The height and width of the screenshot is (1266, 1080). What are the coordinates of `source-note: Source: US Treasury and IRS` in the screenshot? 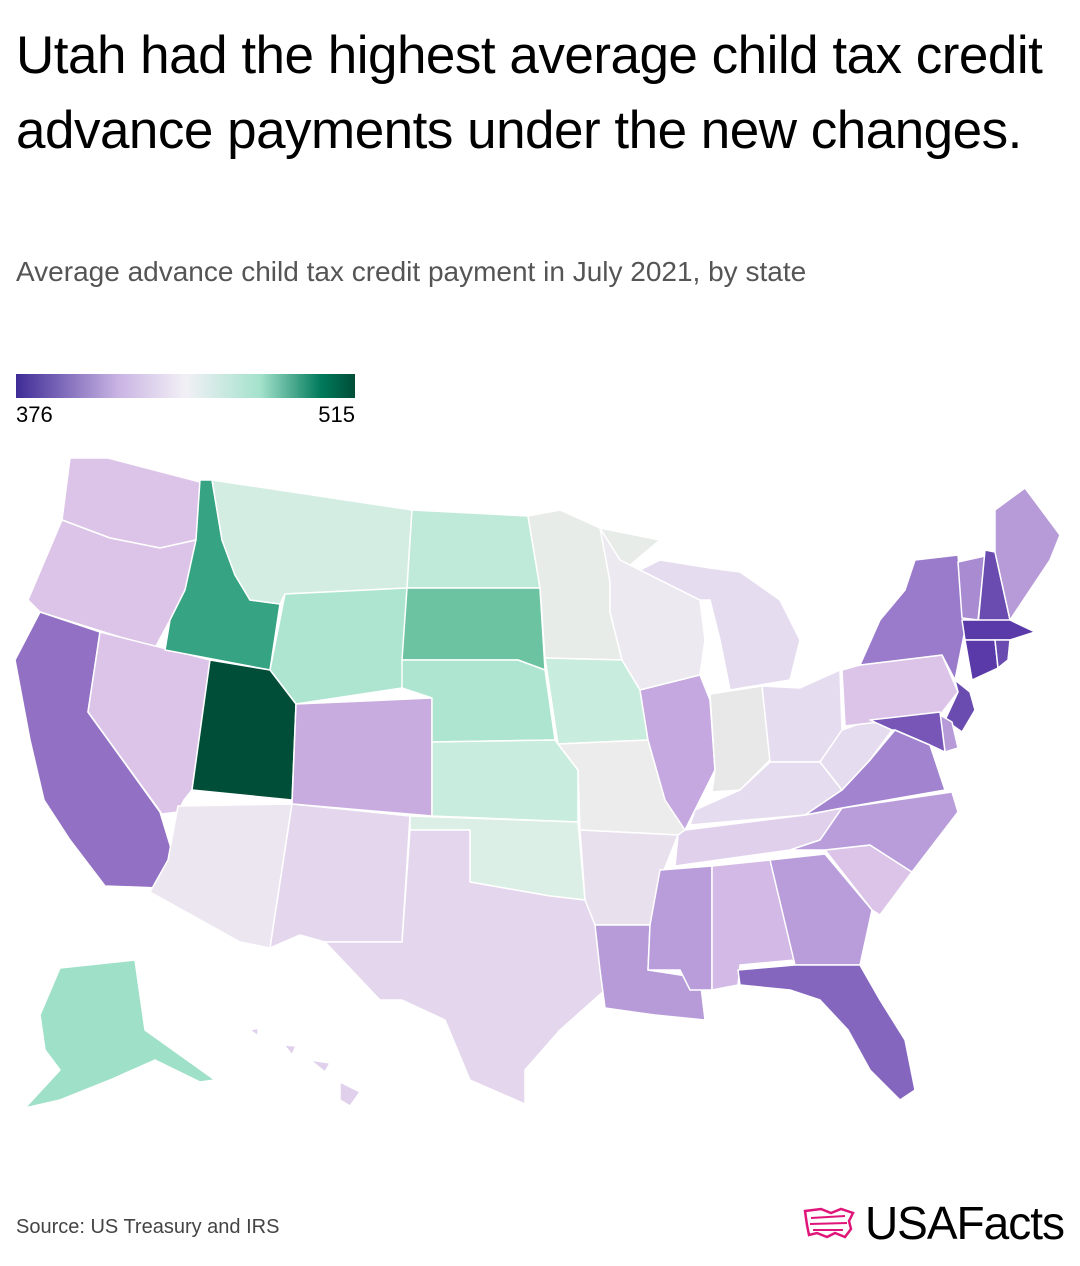 It's located at (148, 1227).